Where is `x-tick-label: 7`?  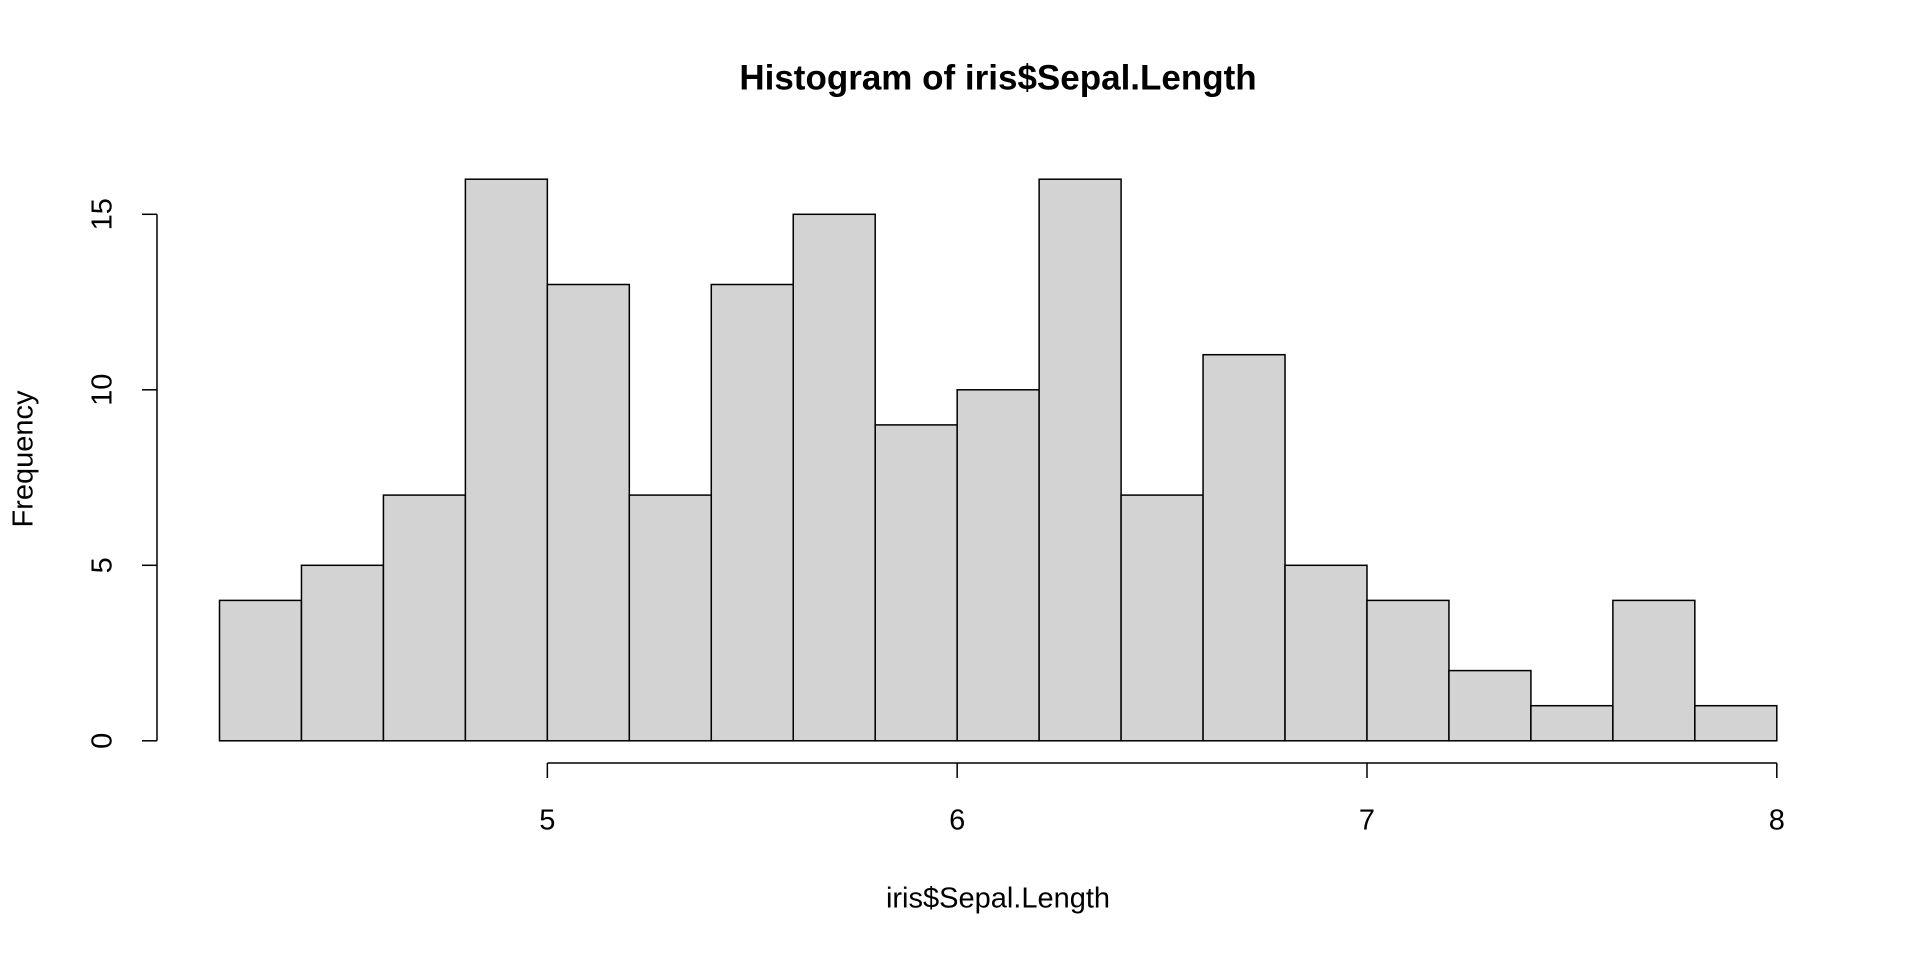 x-tick-label: 7 is located at coordinates (1367, 821).